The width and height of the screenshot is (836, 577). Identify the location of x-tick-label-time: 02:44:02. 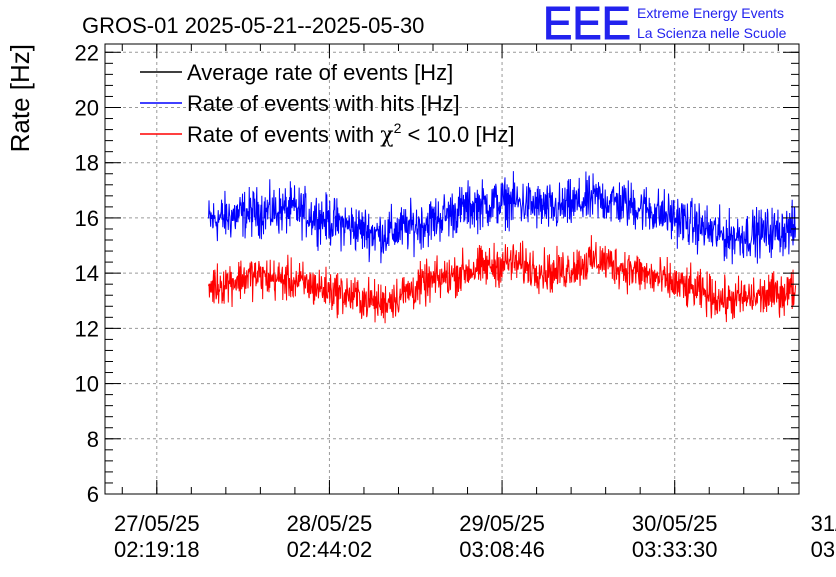
(330, 549).